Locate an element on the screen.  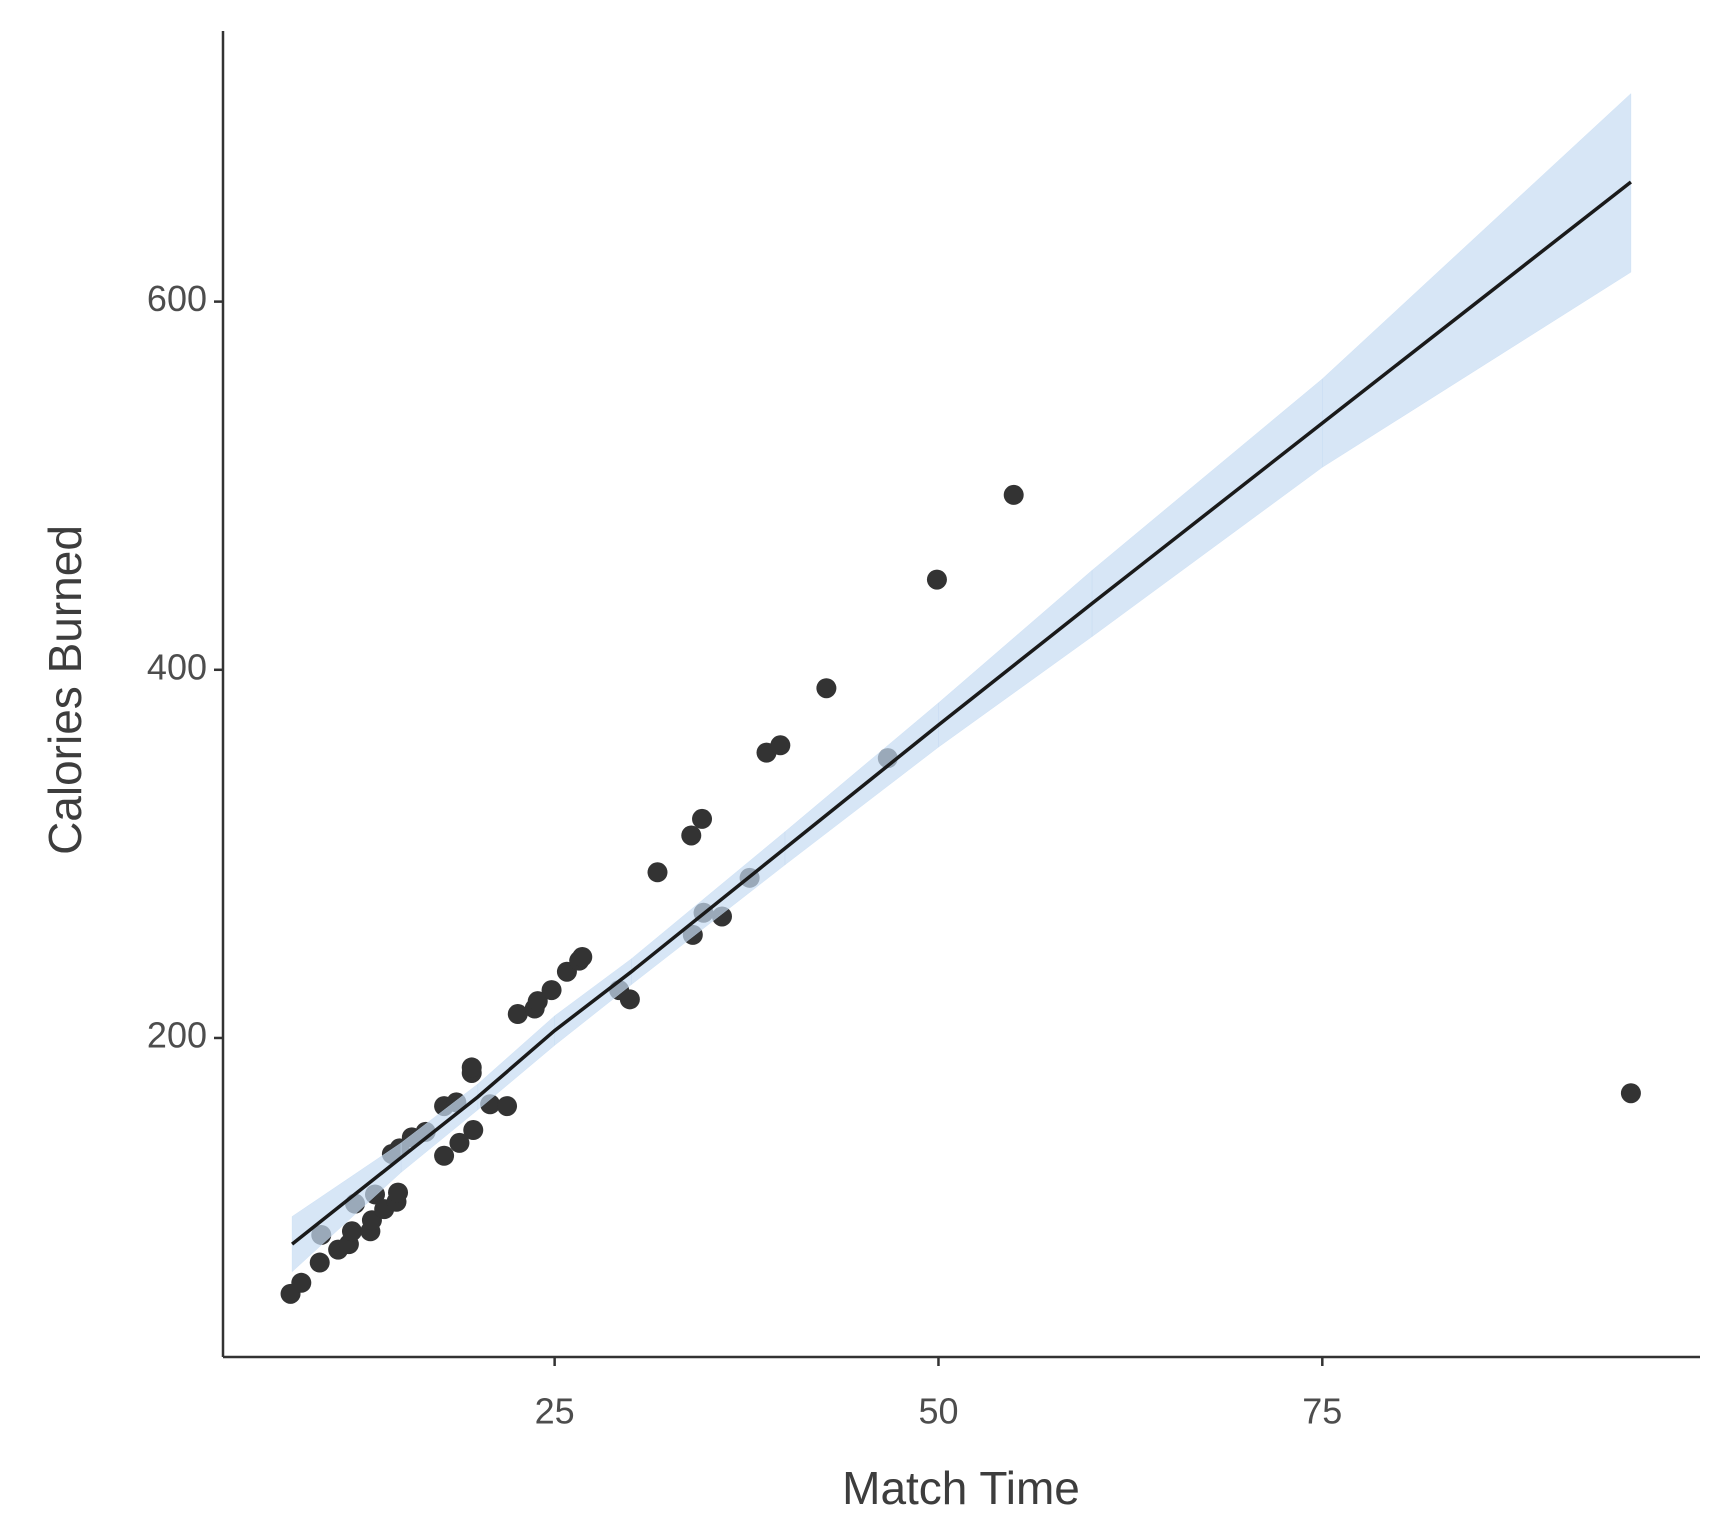
y-tick-label: 600 is located at coordinates (177, 298).